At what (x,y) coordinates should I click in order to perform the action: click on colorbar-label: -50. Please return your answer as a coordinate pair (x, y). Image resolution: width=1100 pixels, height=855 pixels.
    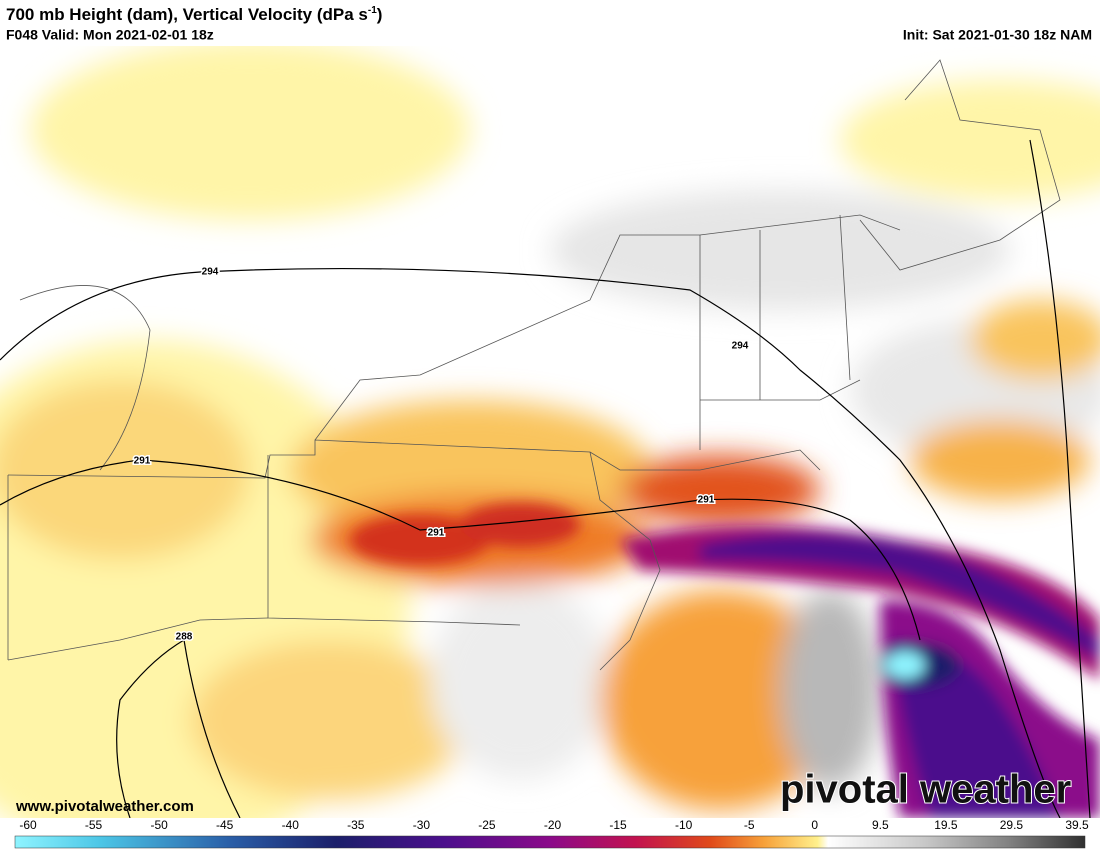
    Looking at the image, I should click on (159, 825).